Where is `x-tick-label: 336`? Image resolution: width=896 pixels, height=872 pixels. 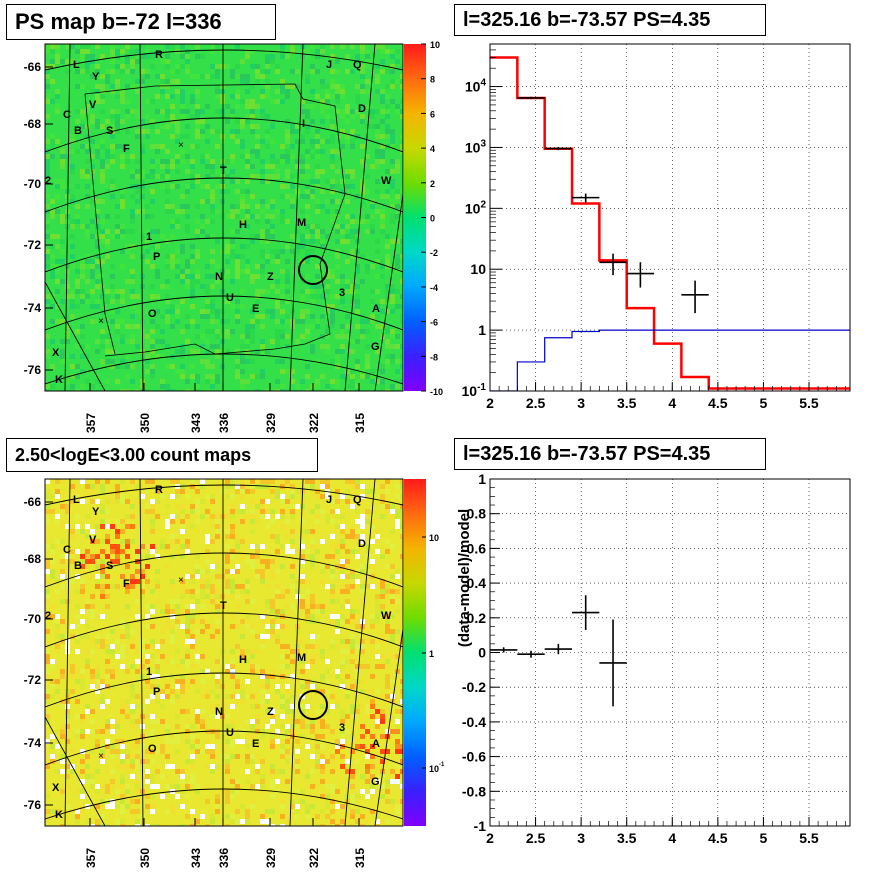 x-tick-label: 336 is located at coordinates (224, 423).